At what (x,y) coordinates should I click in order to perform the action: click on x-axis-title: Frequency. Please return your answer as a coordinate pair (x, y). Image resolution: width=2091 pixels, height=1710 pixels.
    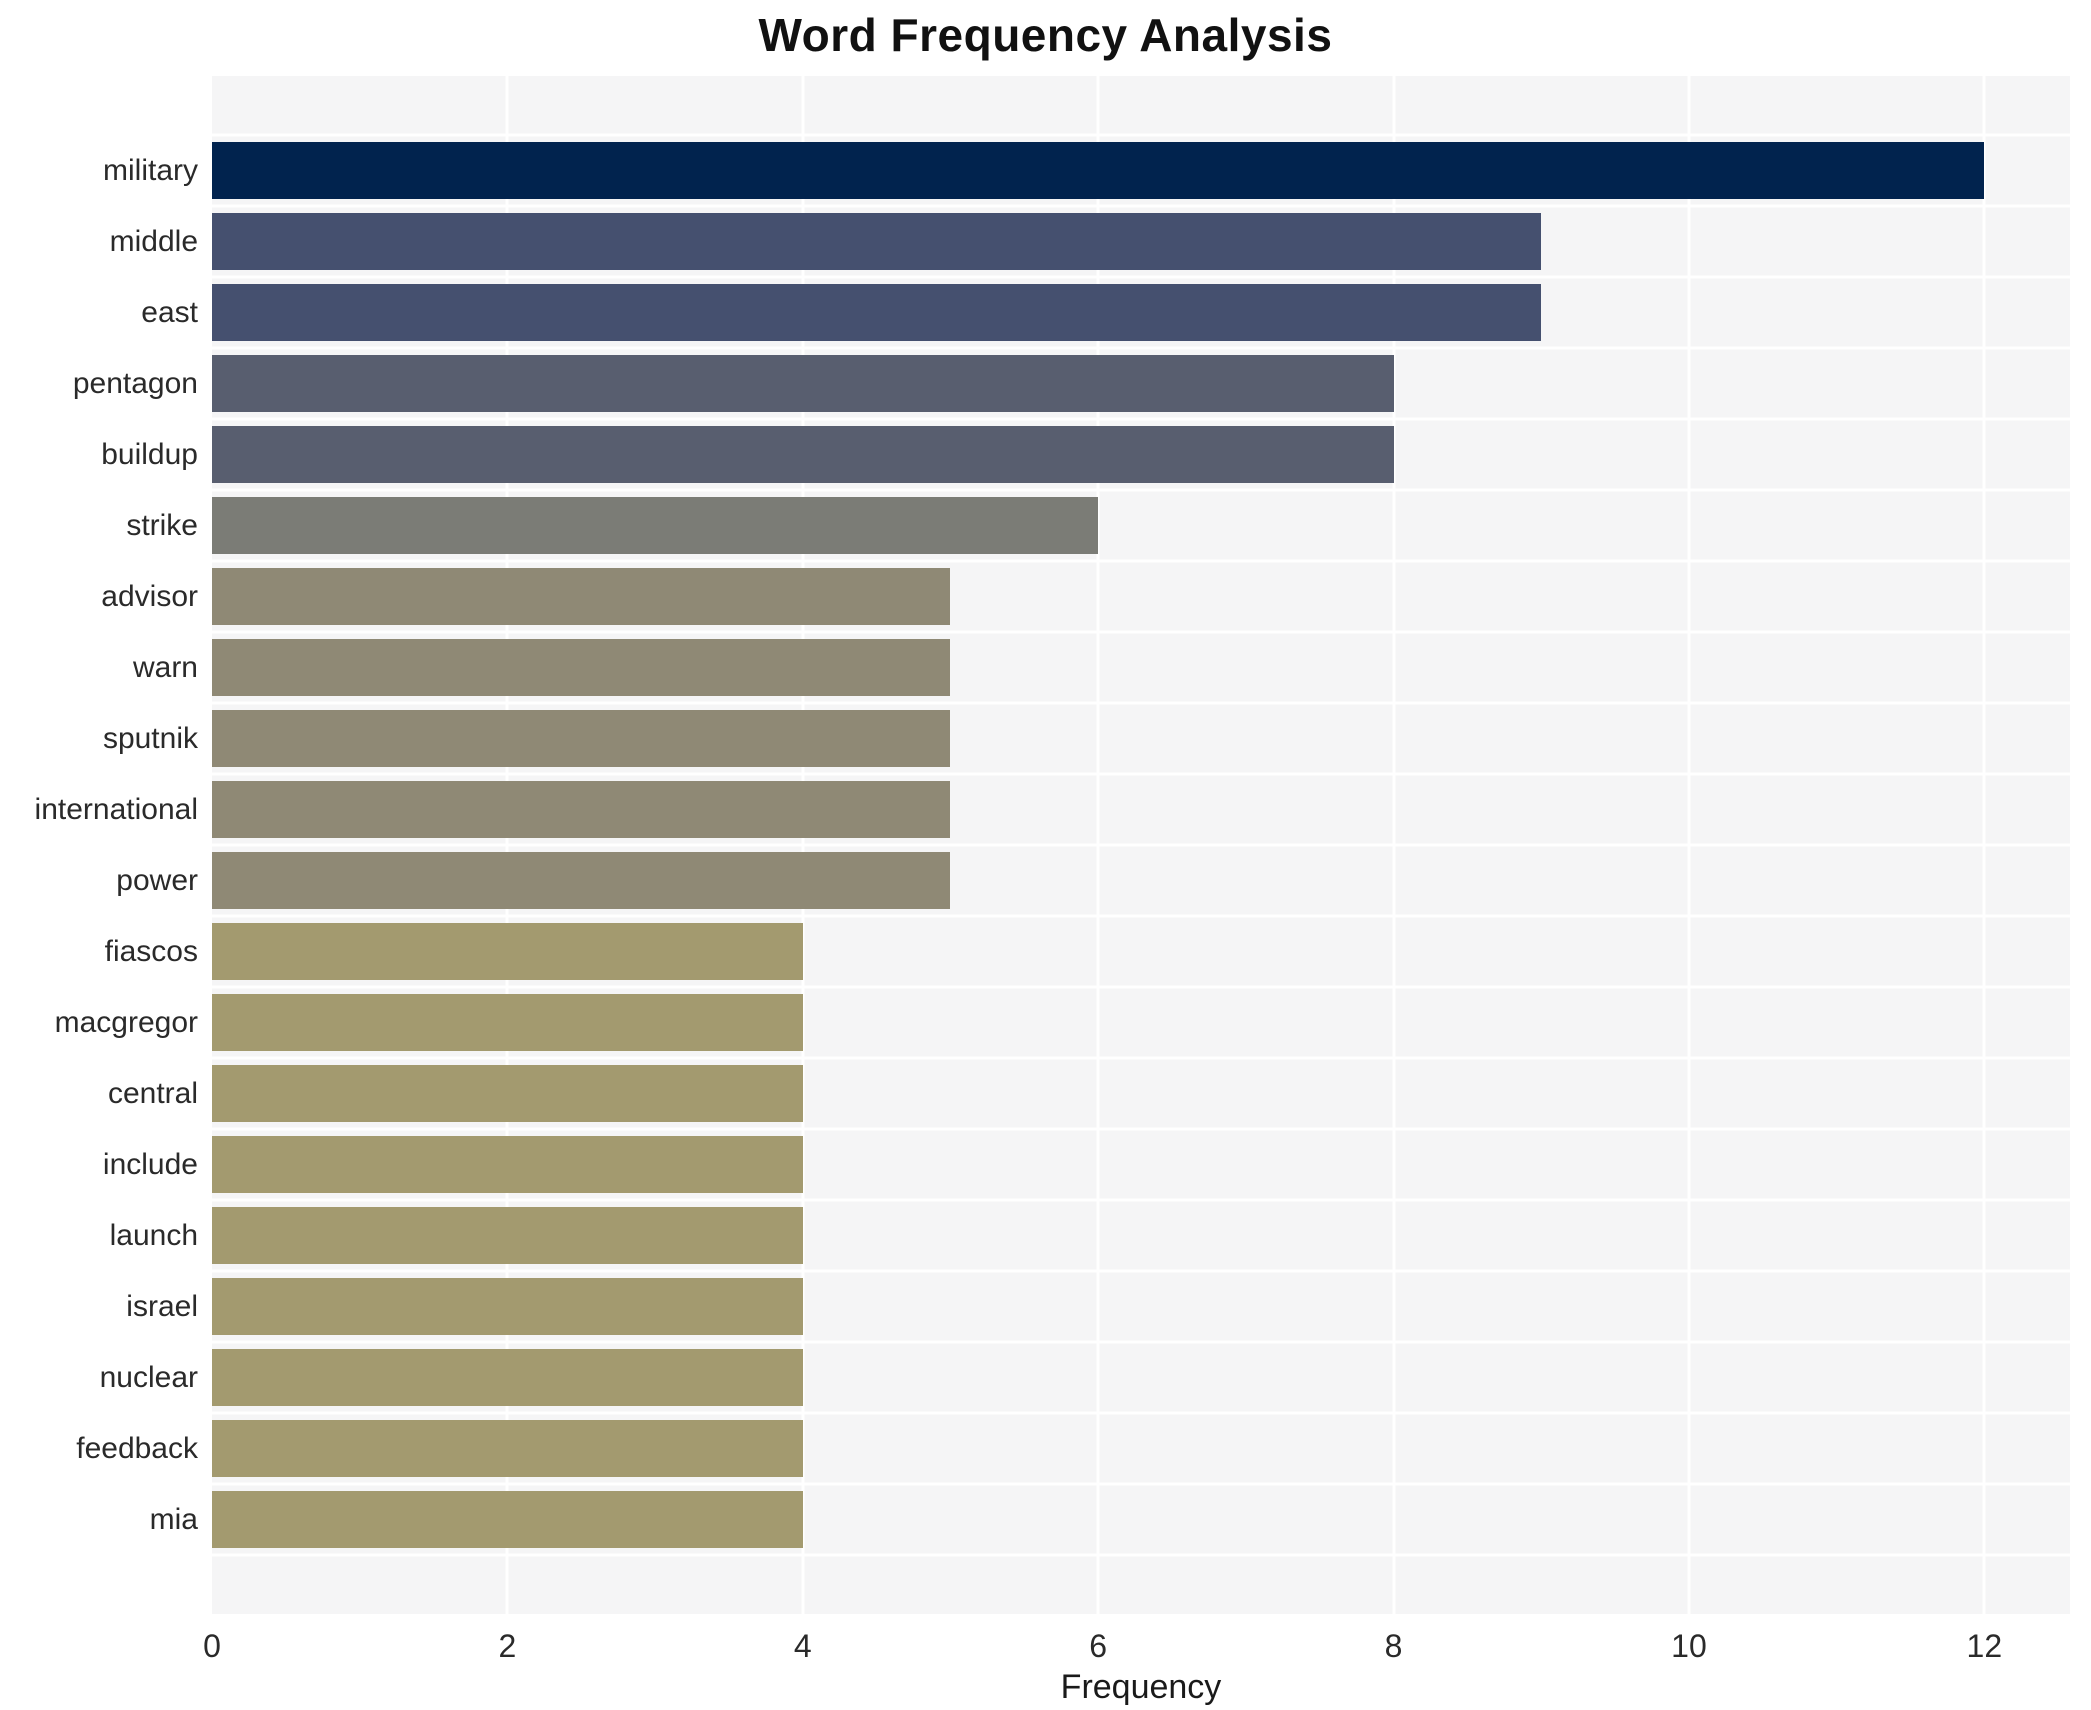
    Looking at the image, I should click on (1141, 1687).